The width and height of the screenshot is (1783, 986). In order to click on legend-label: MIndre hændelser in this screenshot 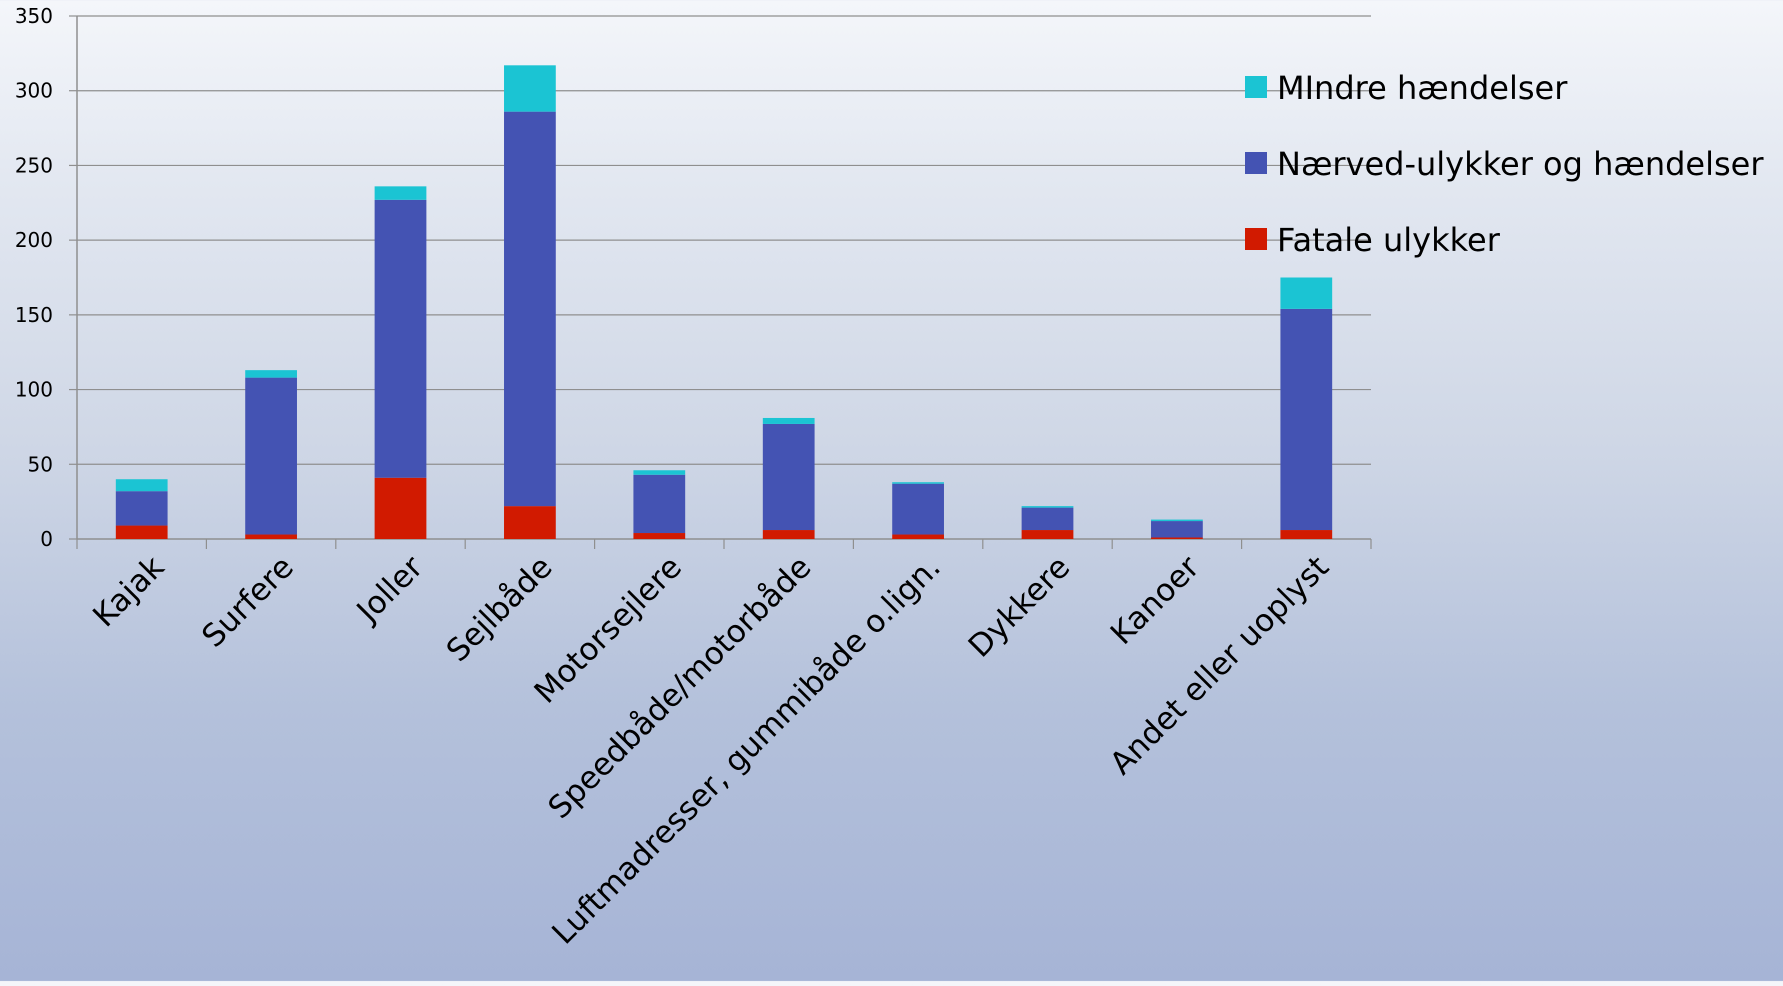, I will do `click(1422, 88)`.